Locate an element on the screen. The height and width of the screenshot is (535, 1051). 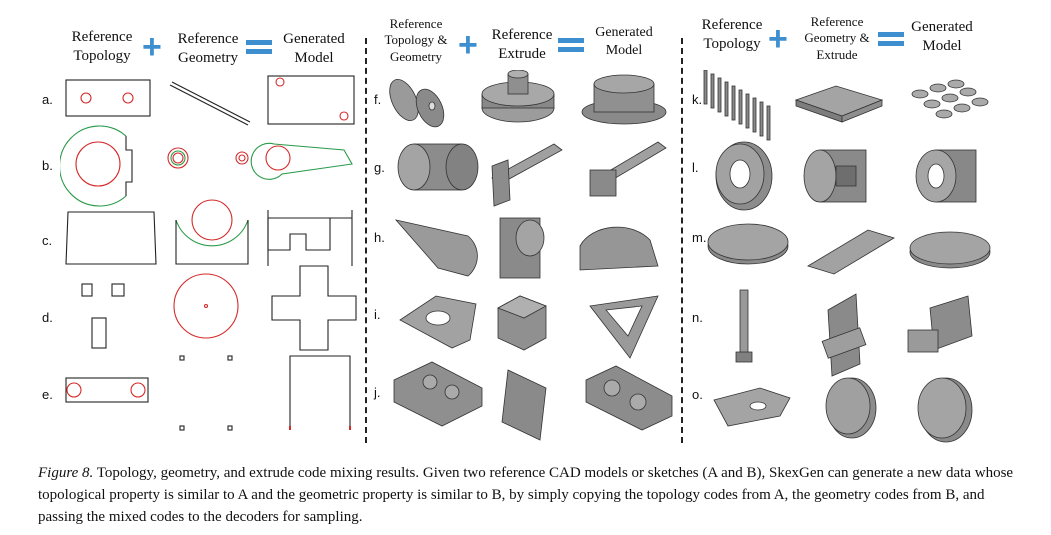
sketch-a-topology is located at coordinates (108, 98).